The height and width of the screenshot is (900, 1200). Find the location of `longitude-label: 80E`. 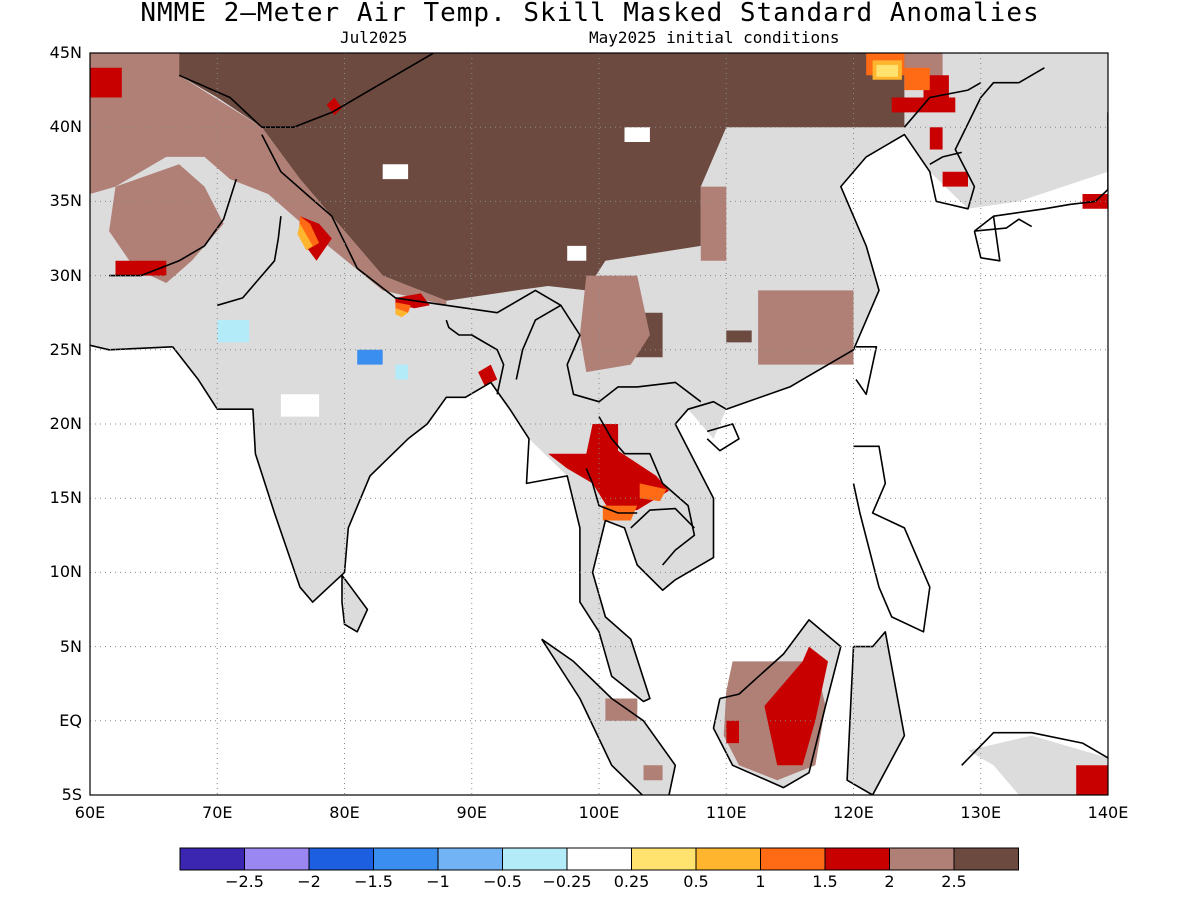

longitude-label: 80E is located at coordinates (344, 812).